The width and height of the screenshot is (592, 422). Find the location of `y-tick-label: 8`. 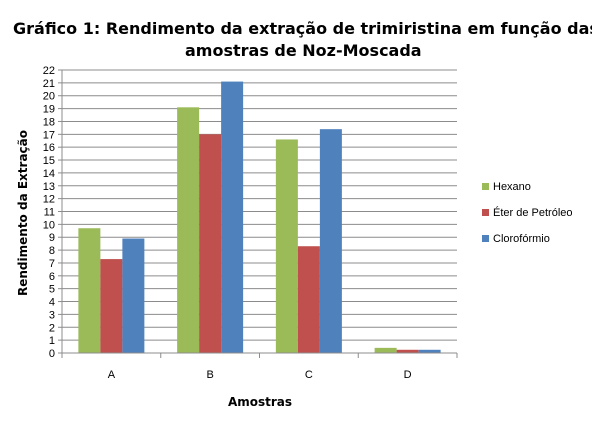

y-tick-label: 8 is located at coordinates (52, 251).